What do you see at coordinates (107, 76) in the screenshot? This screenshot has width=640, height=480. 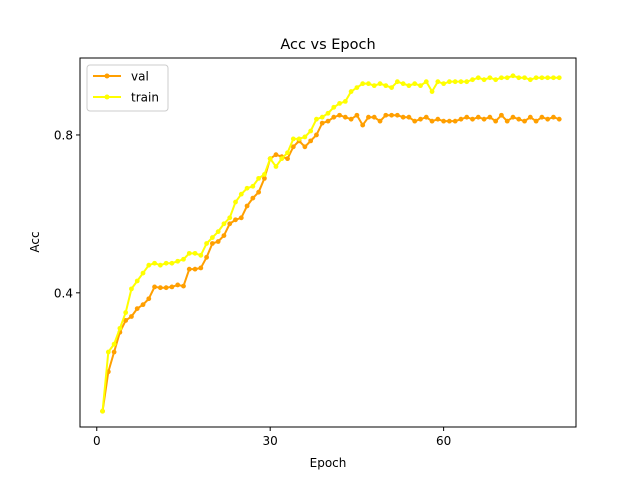 I see `legend-marker-val` at bounding box center [107, 76].